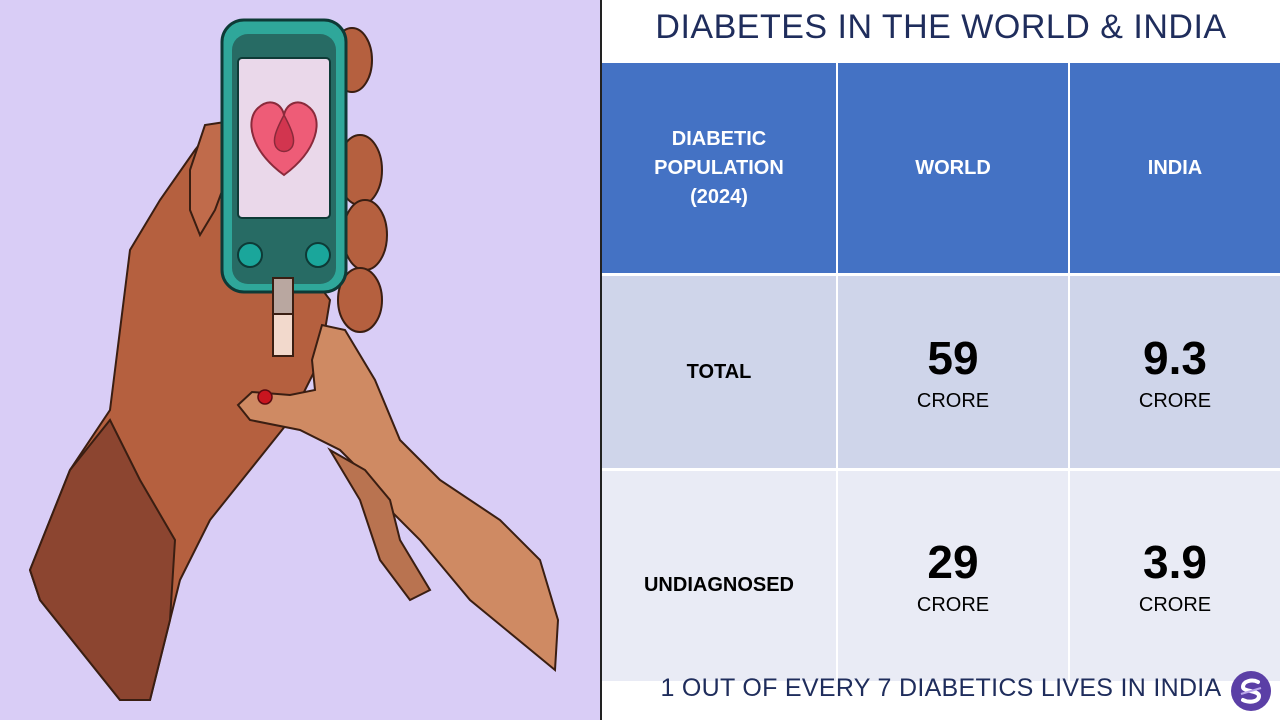 The height and width of the screenshot is (725, 1280). I want to click on table-row-total: TOTAL 59 CRORE 9.3 CRORE, so click(941, 372).